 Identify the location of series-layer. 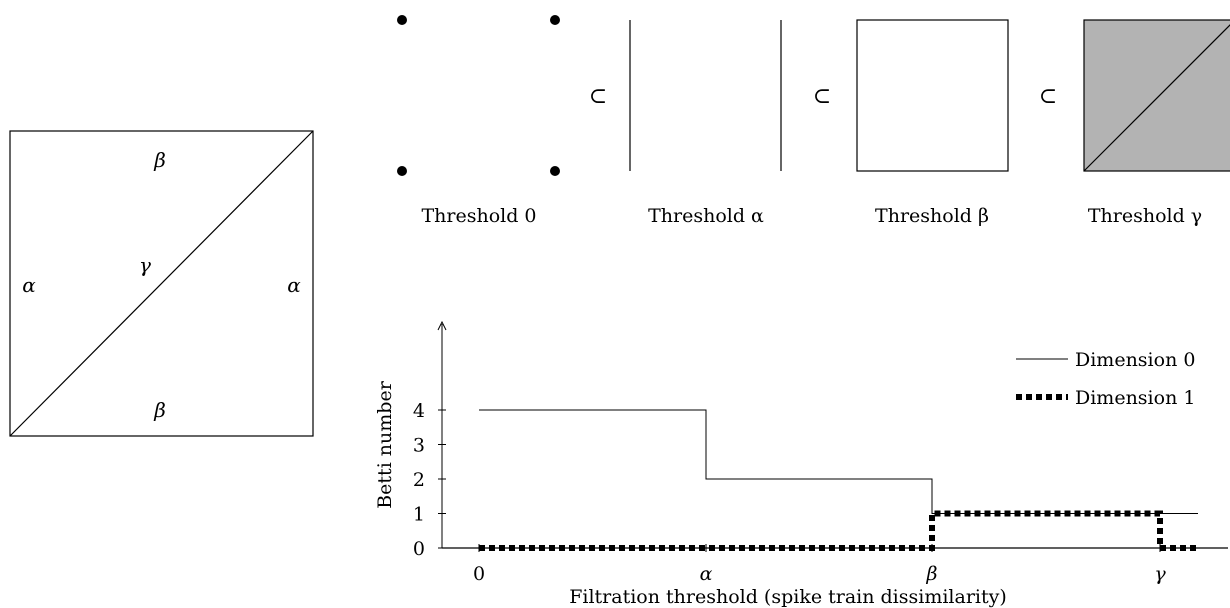
(838, 480).